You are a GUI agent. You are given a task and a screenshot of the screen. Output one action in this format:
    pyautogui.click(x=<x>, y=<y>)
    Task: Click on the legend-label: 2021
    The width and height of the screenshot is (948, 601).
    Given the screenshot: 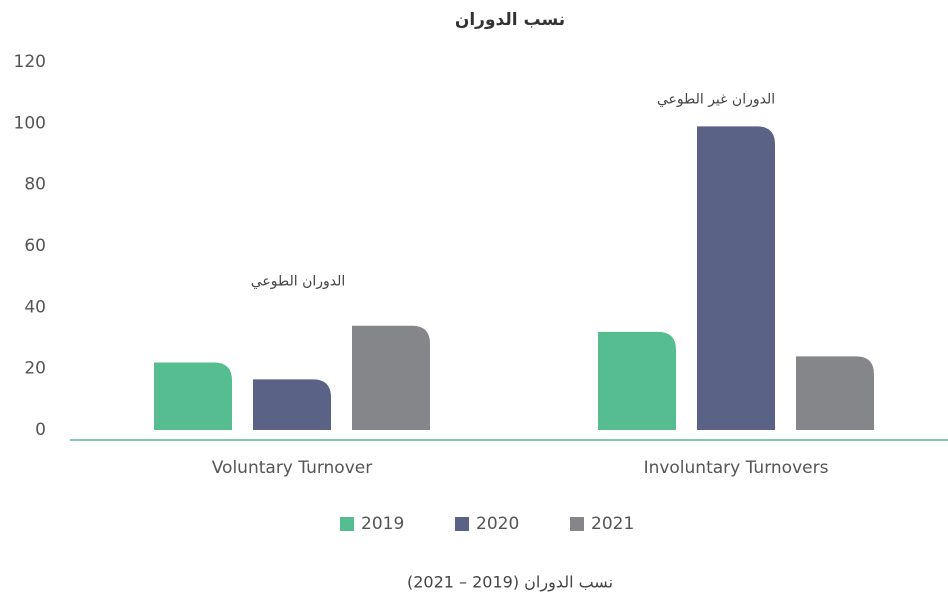 What is the action you would take?
    pyautogui.click(x=612, y=524)
    